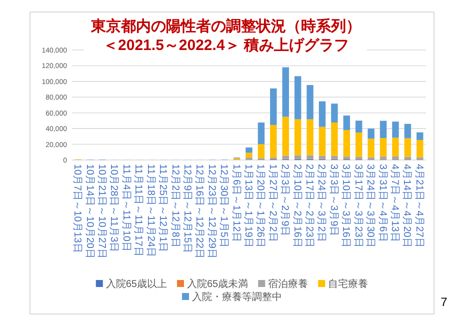  What do you see at coordinates (309, 206) in the screenshot?
I see `x-tick-label: 2月17日～2月23日` at bounding box center [309, 206].